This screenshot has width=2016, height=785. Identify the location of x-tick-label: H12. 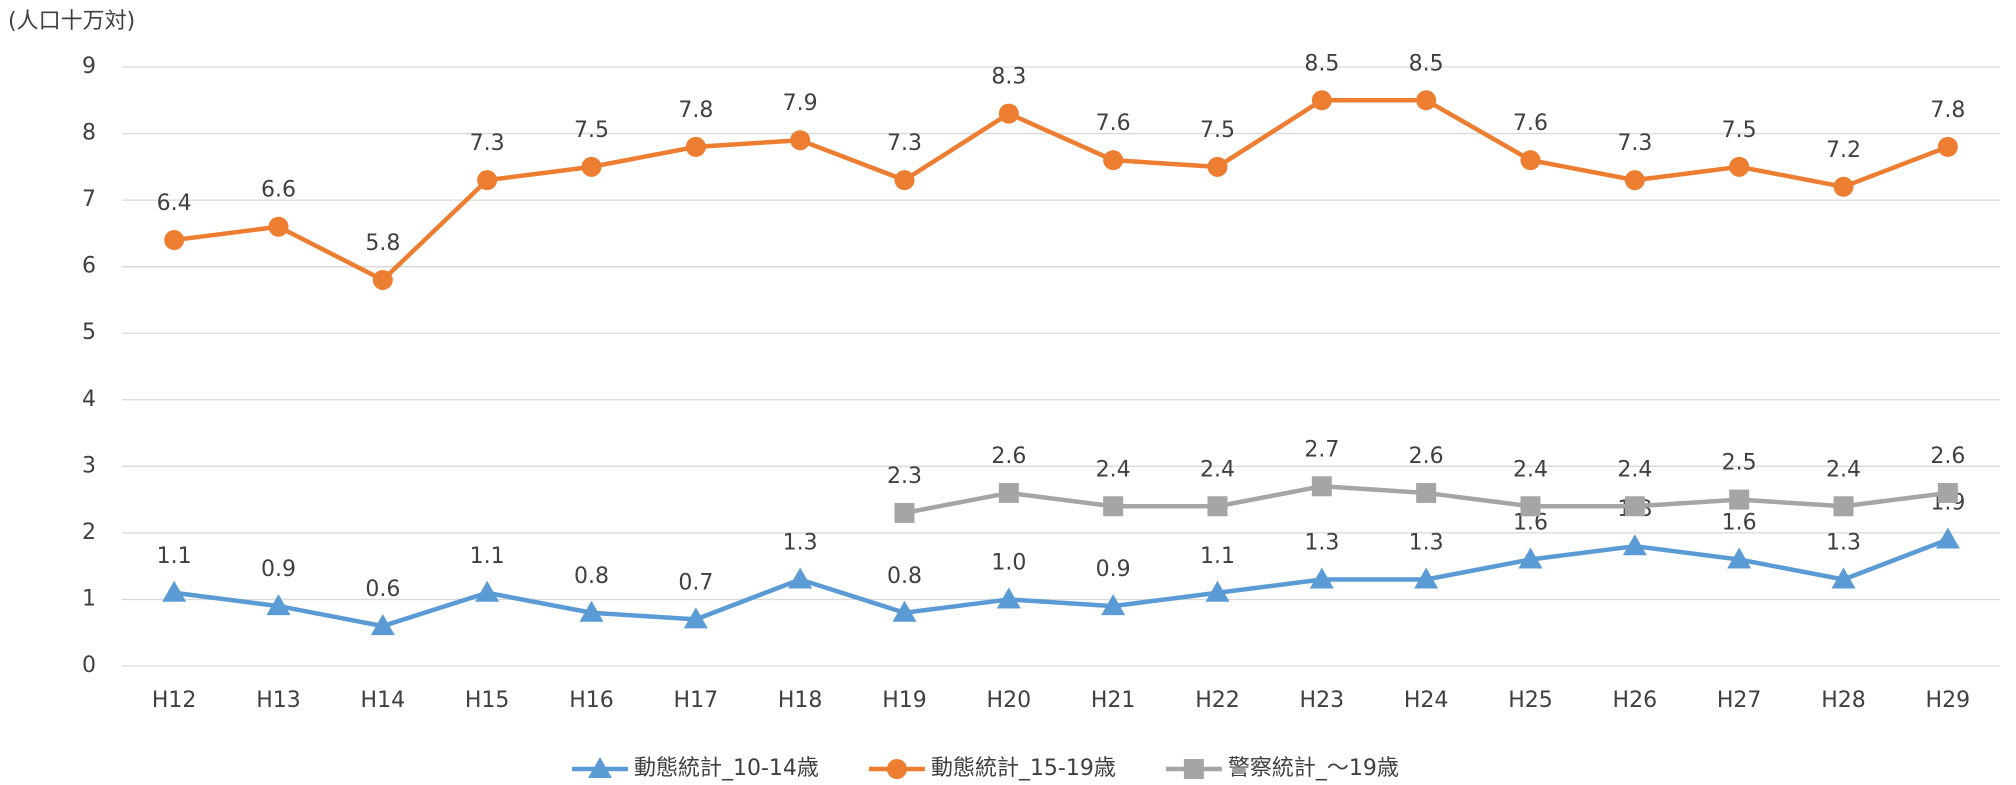
(174, 700).